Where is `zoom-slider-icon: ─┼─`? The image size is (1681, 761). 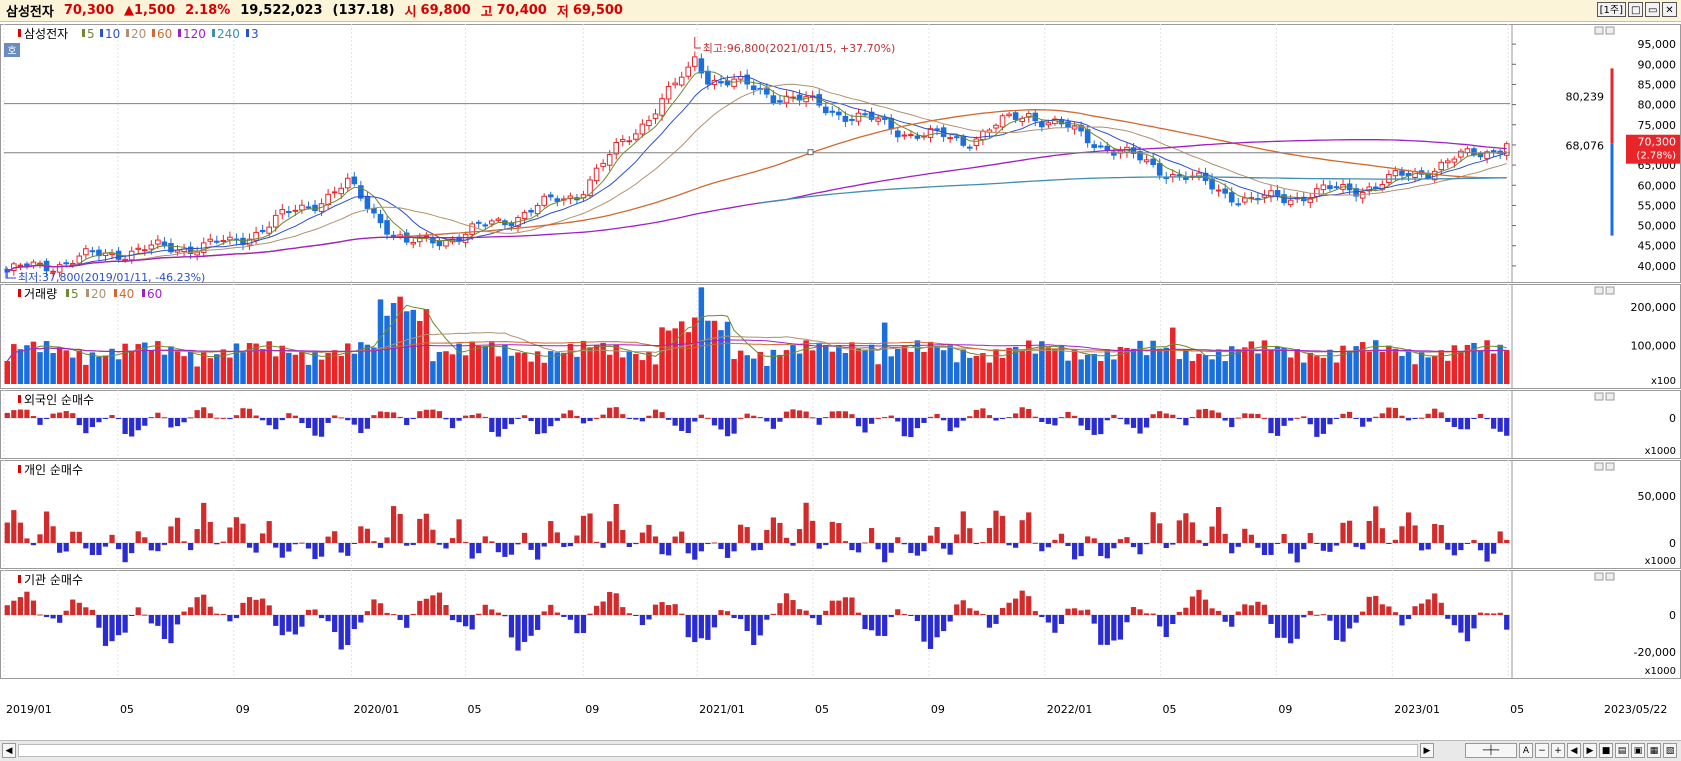
zoom-slider-icon: ─┼─ is located at coordinates (1491, 750).